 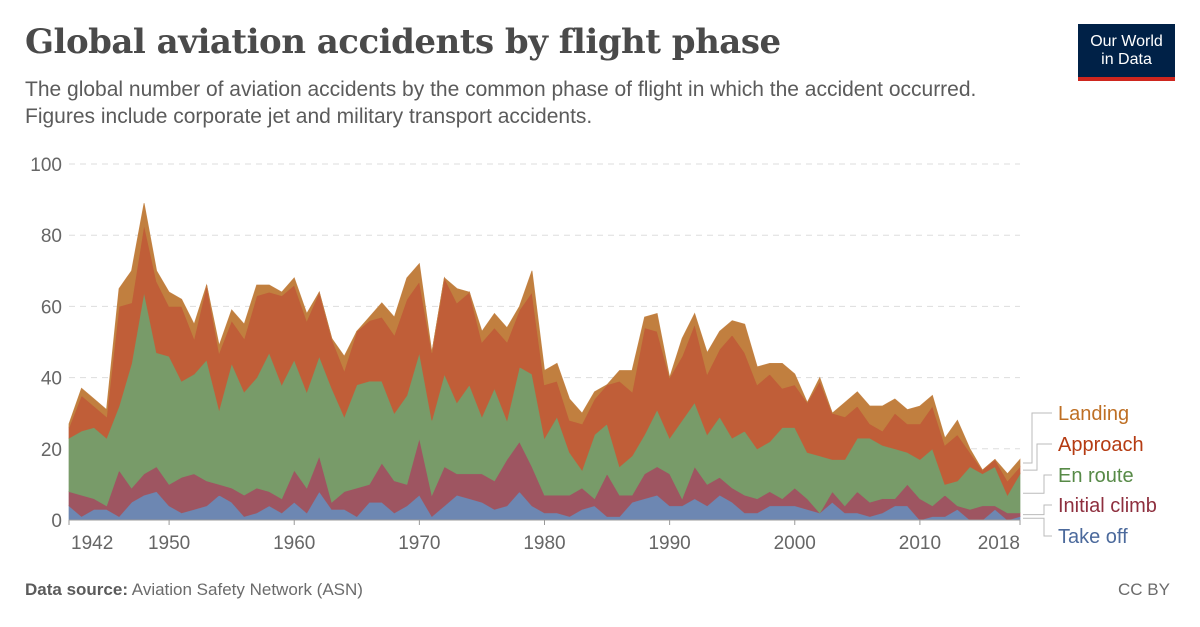 What do you see at coordinates (51, 307) in the screenshot?
I see `y-tick-label: 60` at bounding box center [51, 307].